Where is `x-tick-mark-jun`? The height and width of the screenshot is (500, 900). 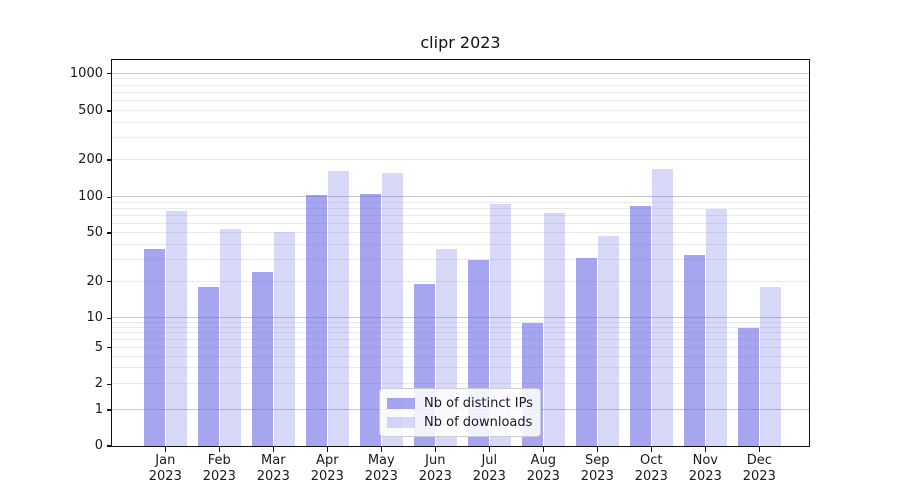 x-tick-mark-jun is located at coordinates (435, 449).